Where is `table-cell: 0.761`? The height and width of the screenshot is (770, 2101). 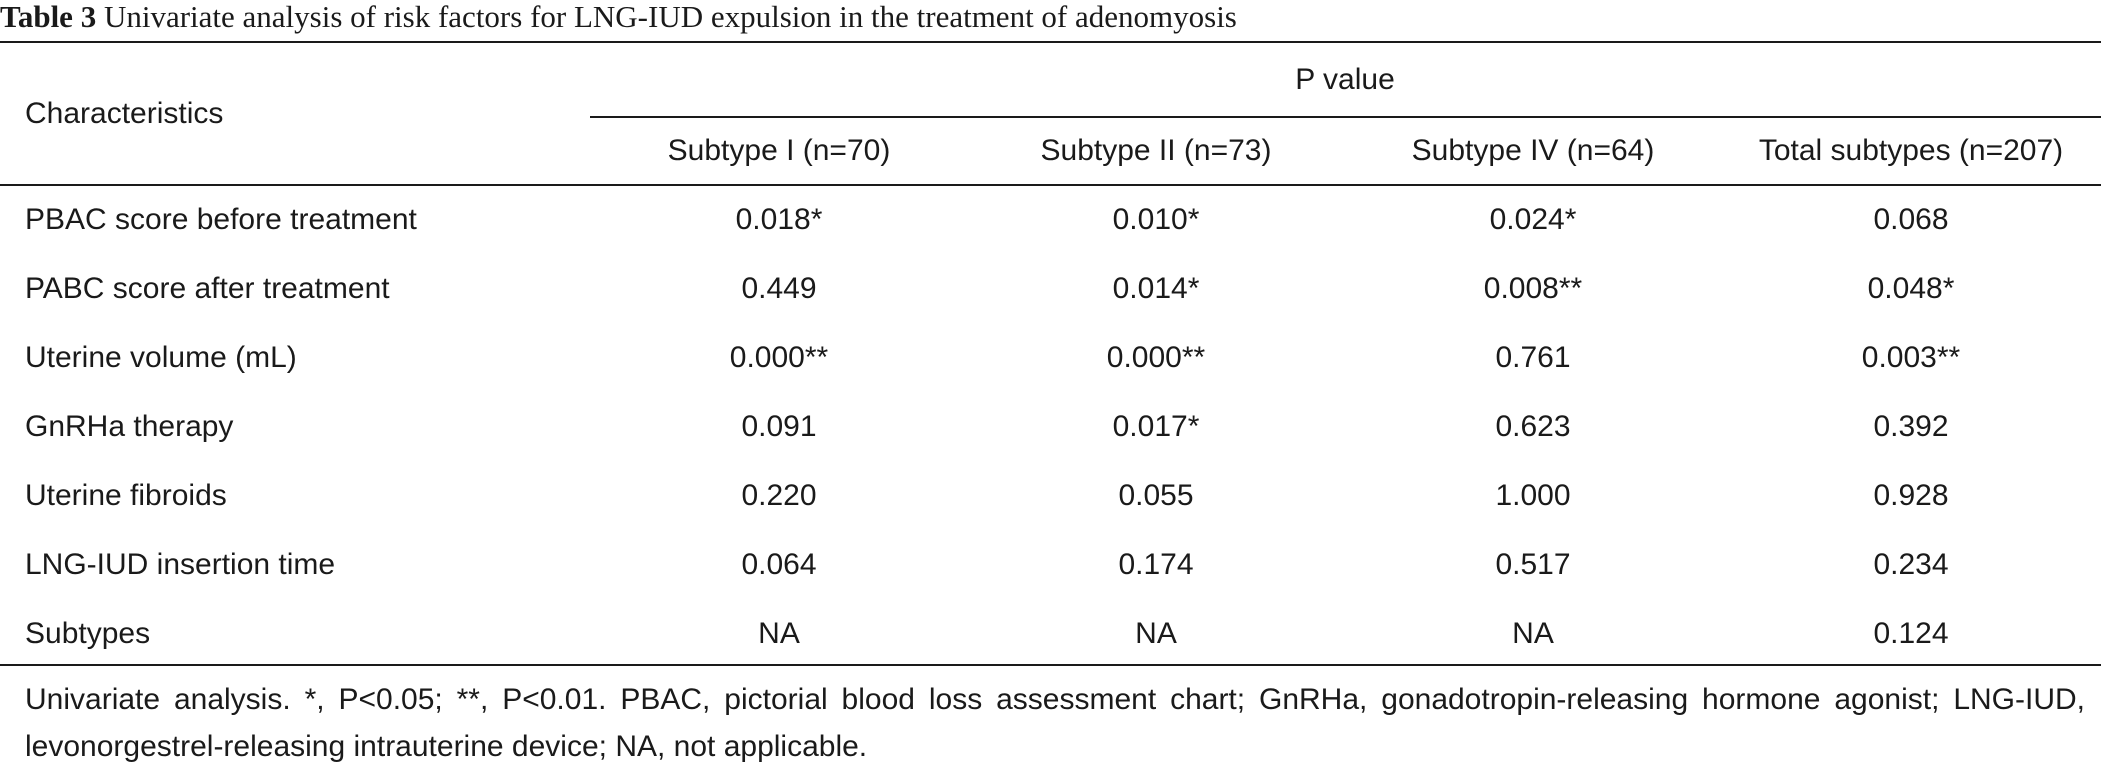 table-cell: 0.761 is located at coordinates (1533, 357).